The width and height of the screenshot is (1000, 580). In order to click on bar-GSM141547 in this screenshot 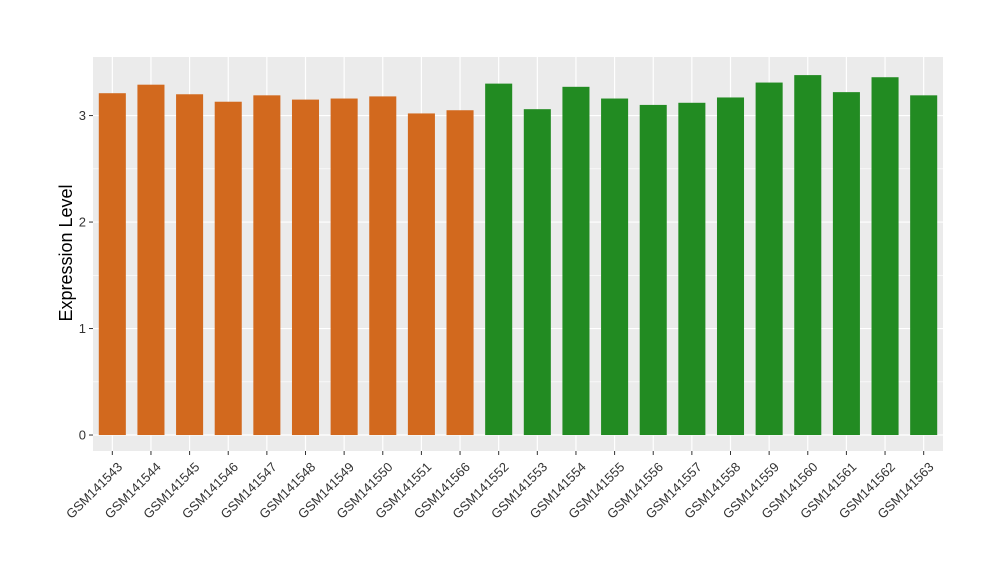, I will do `click(267, 265)`.